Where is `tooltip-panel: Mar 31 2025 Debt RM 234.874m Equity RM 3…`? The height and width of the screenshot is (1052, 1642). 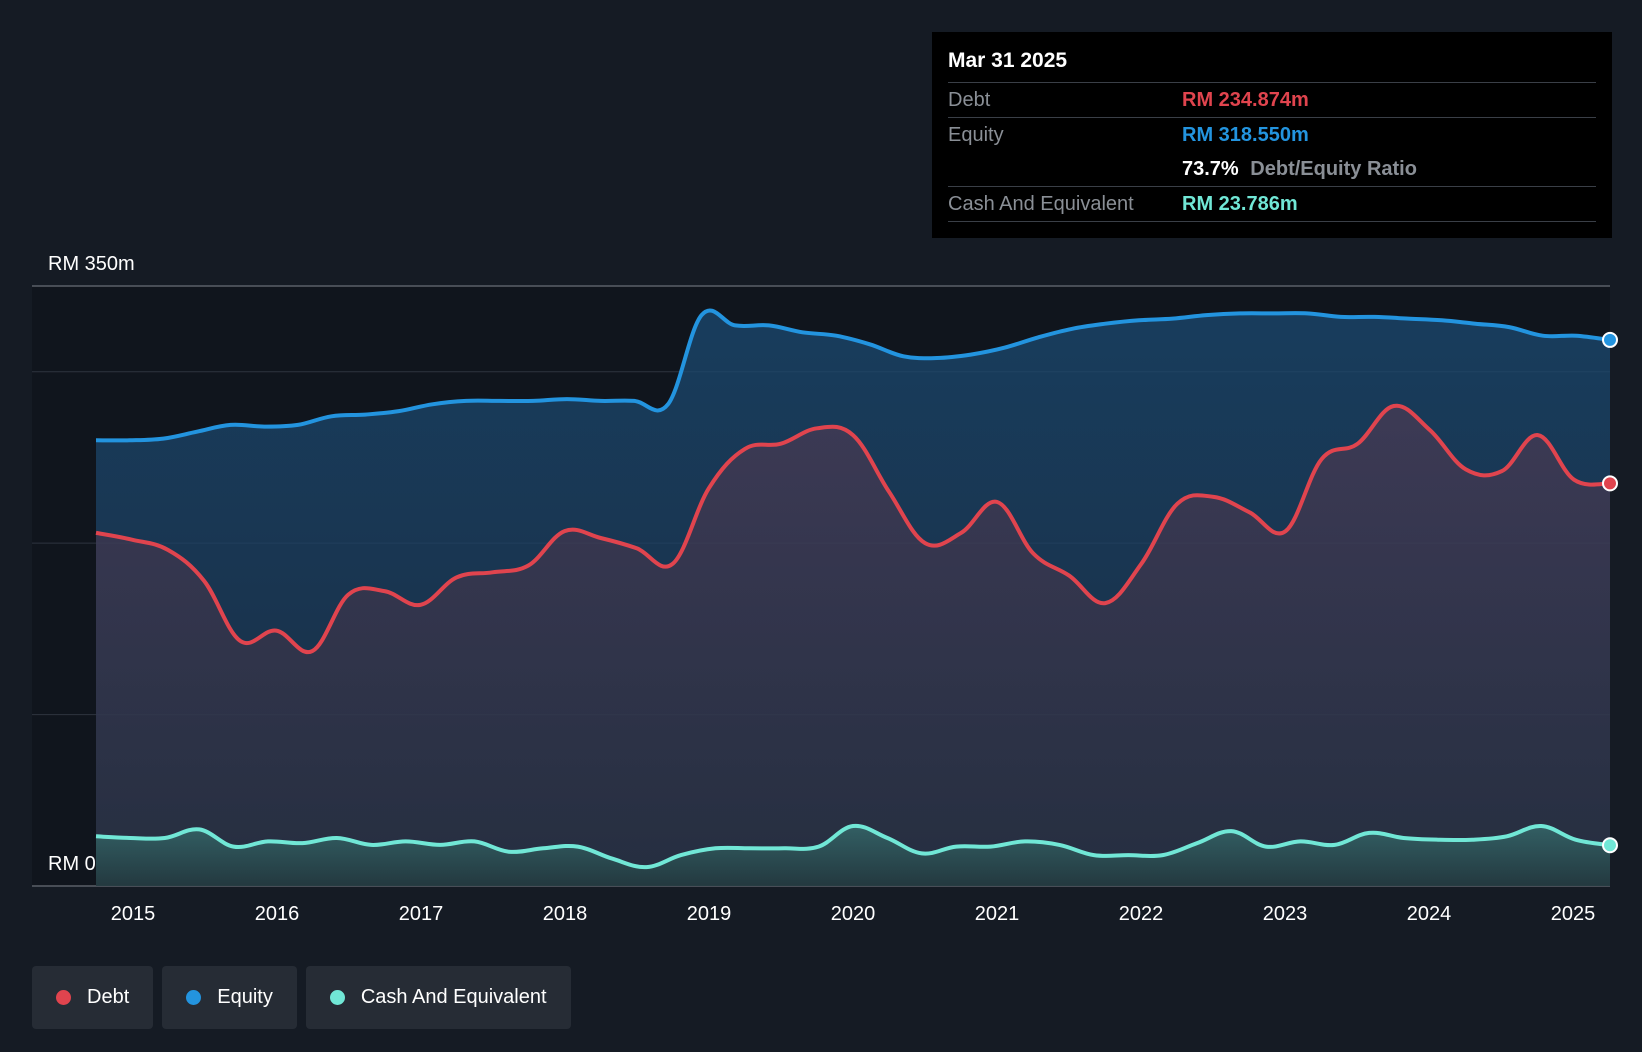 tooltip-panel: Mar 31 2025 Debt RM 234.874m Equity RM 3… is located at coordinates (1272, 135).